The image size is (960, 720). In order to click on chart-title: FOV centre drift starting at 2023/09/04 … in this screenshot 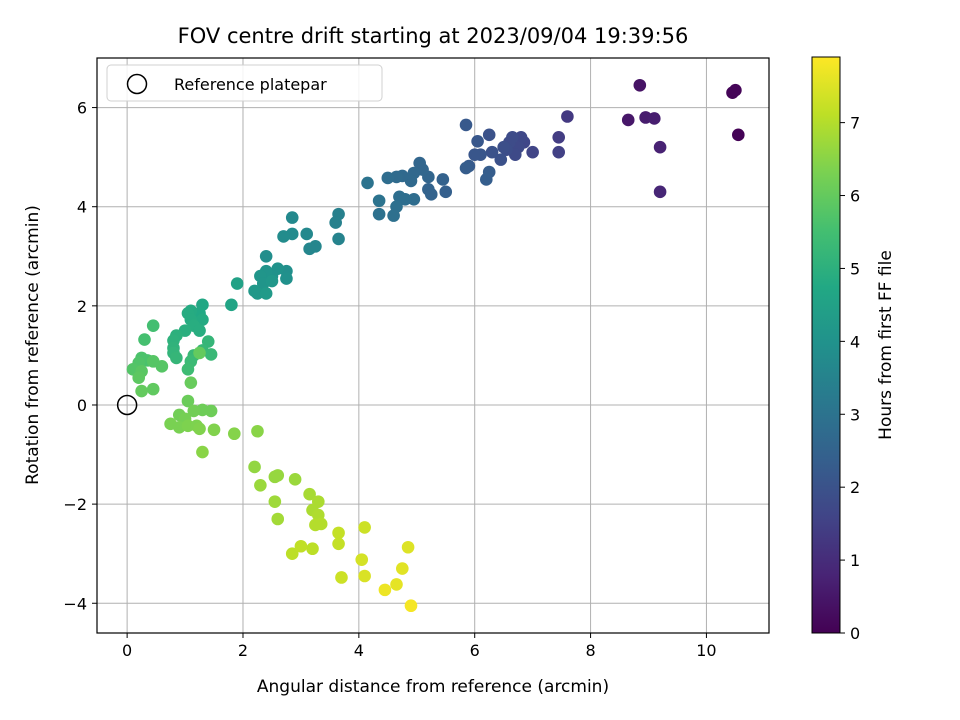, I will do `click(433, 36)`.